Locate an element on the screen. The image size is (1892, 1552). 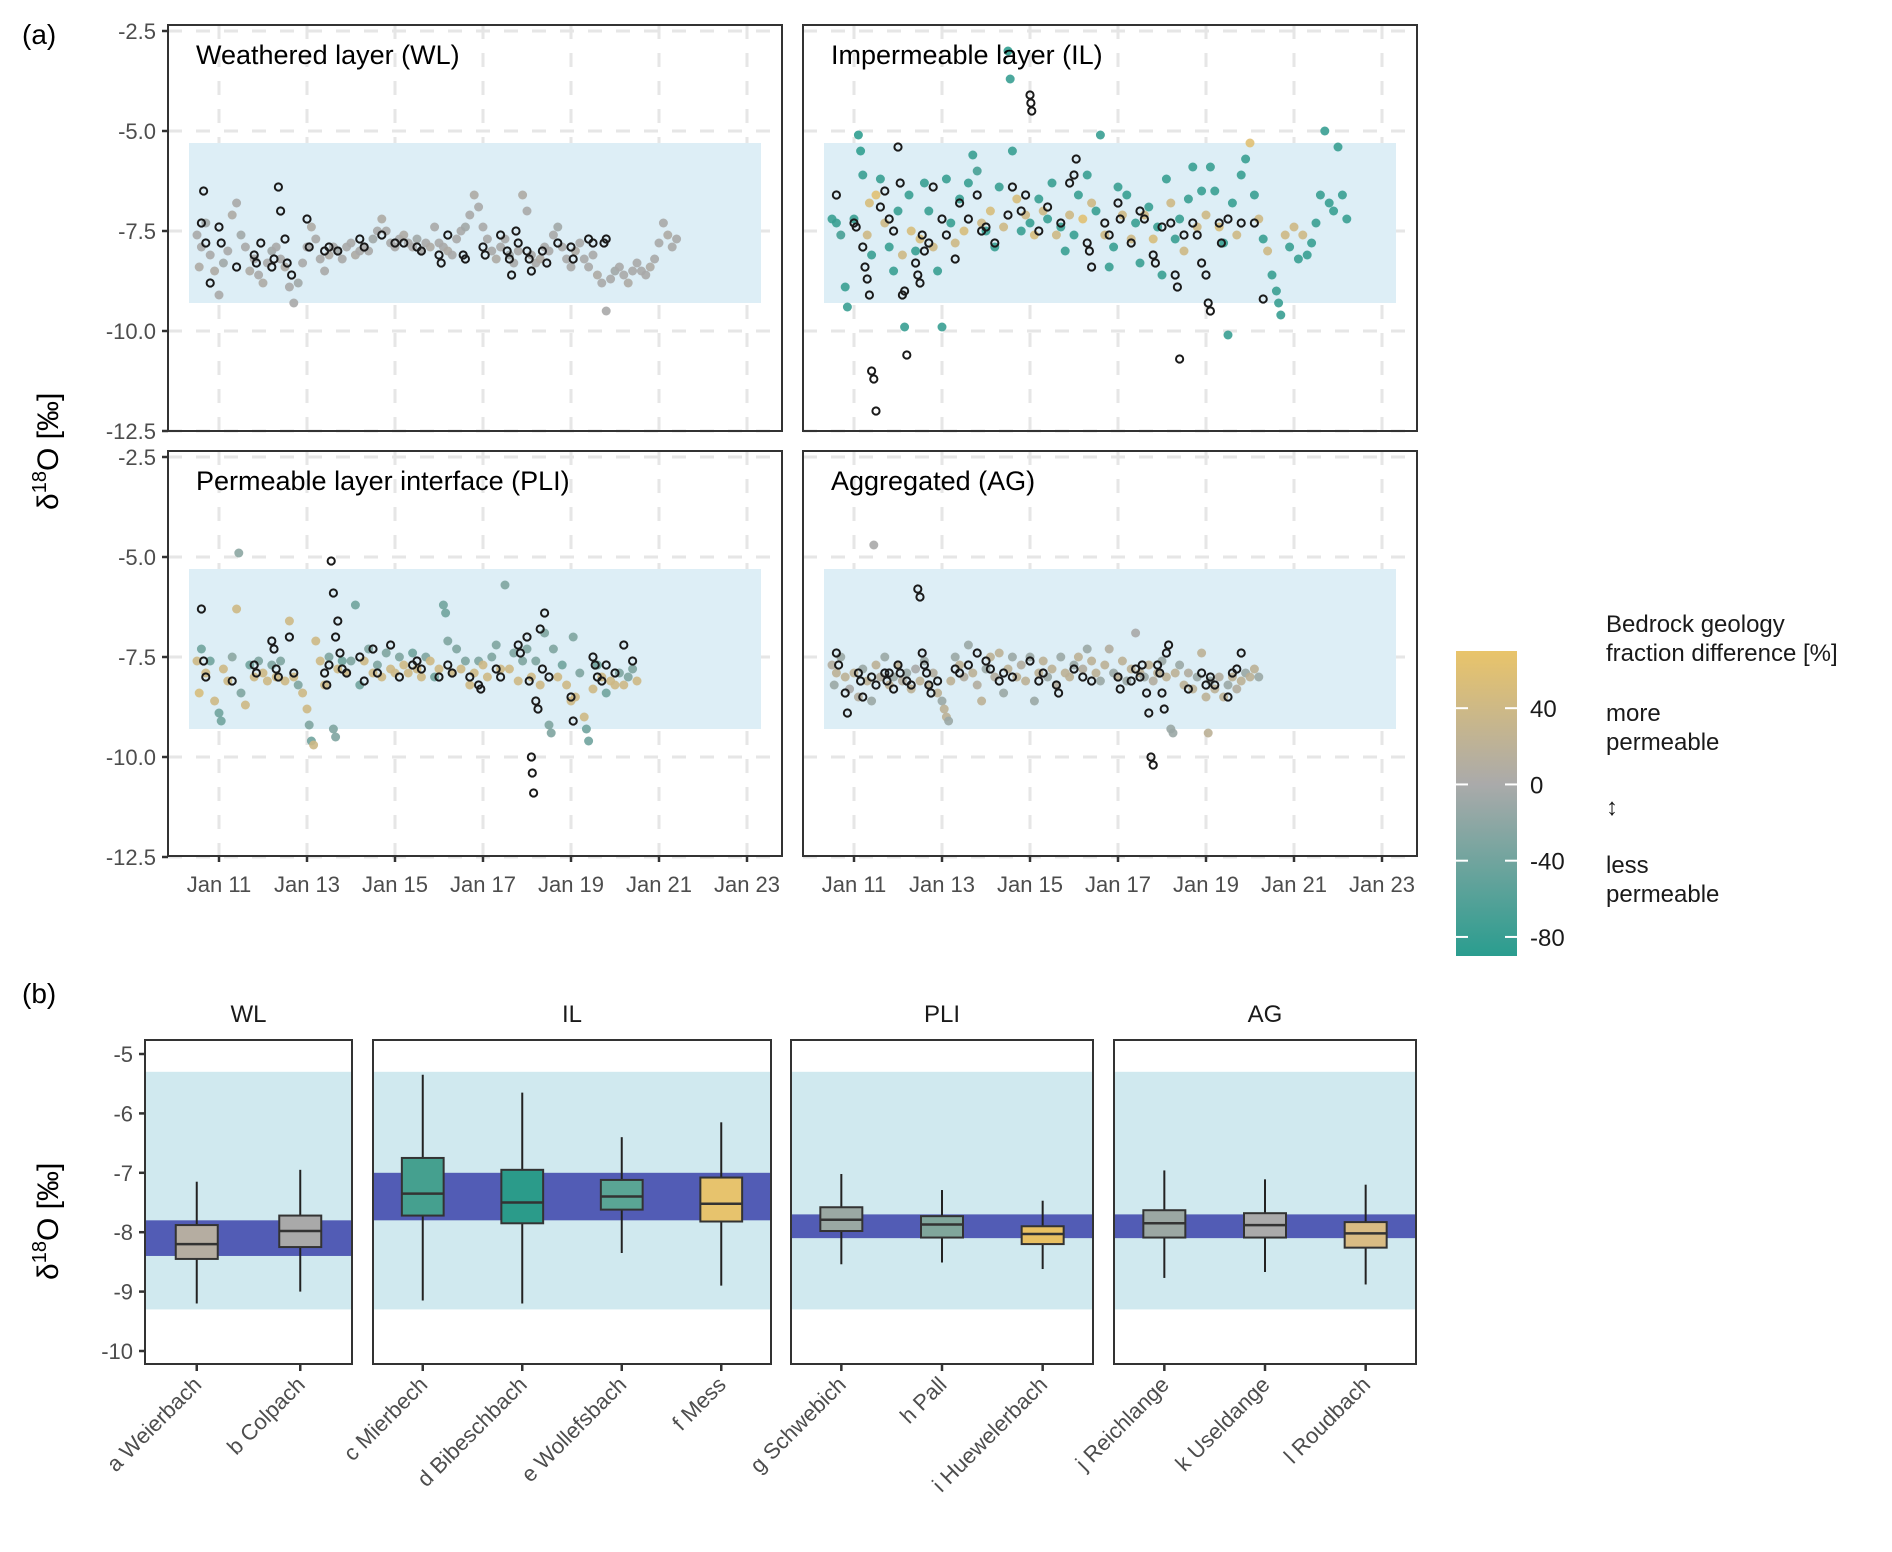
strip-label: WL is located at coordinates (249, 1014).